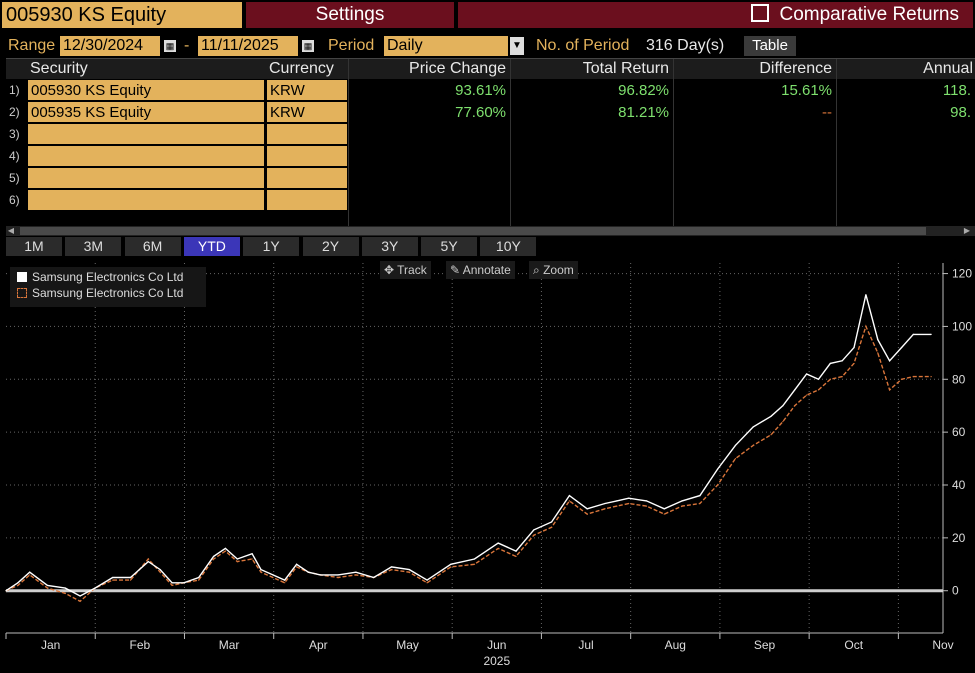 Image resolution: width=975 pixels, height=673 pixels. Describe the element at coordinates (806, 90) in the screenshot. I see `difference-cell: 15.61%` at that location.